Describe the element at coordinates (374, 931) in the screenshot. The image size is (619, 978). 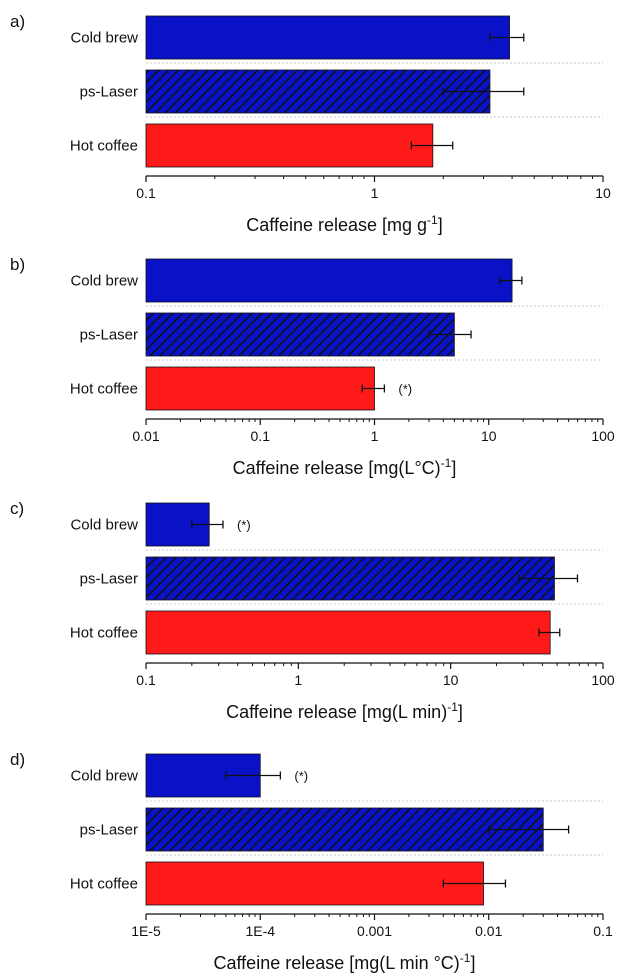
I see `x-tick-label: 0.001` at that location.